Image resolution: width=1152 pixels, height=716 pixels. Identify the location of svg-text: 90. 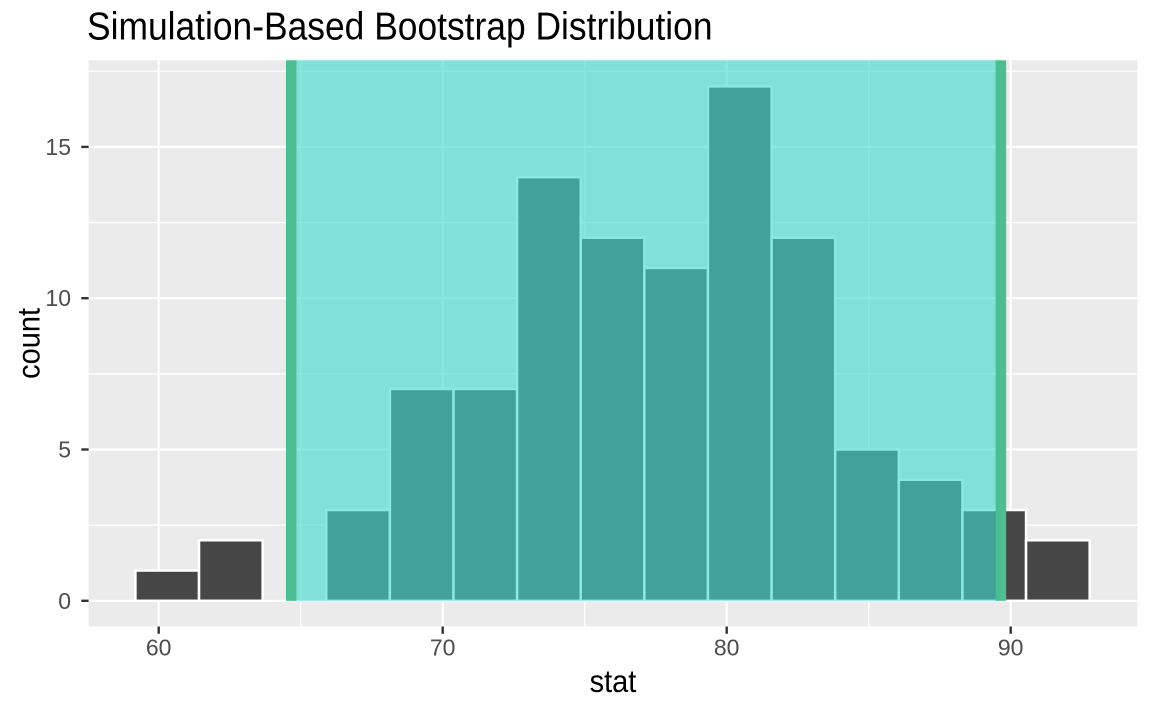
(1011, 648).